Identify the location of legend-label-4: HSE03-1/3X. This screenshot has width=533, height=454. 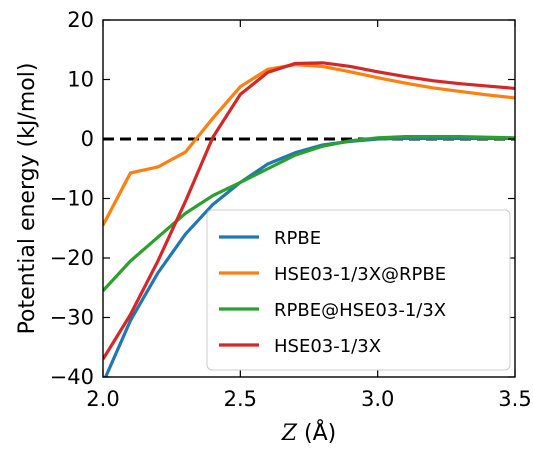
(327, 346).